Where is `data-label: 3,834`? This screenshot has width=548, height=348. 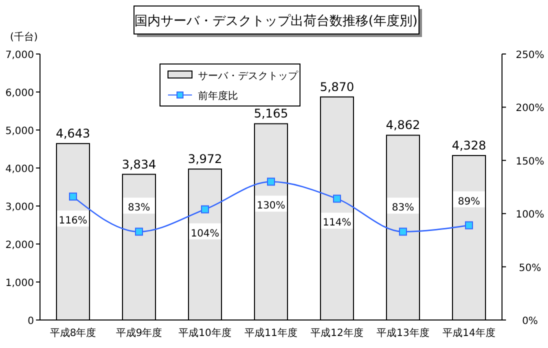
data-label: 3,834 is located at coordinates (139, 164).